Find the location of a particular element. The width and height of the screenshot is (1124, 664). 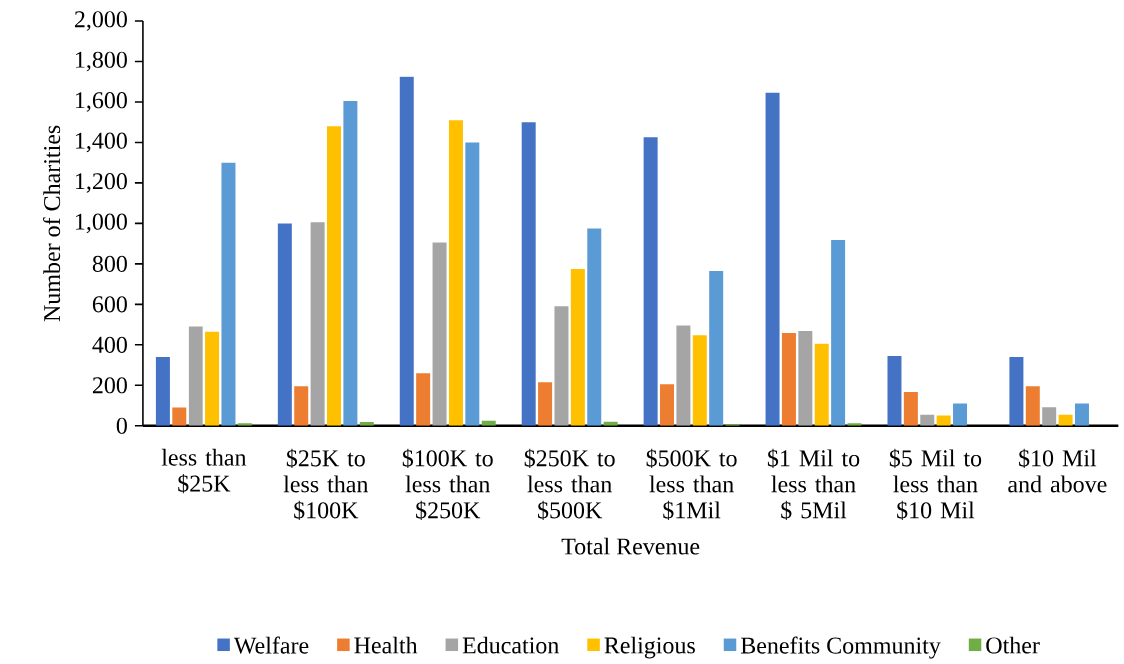

x-tick-label: $1 Mil to less than $ 5Mil is located at coordinates (813, 484).